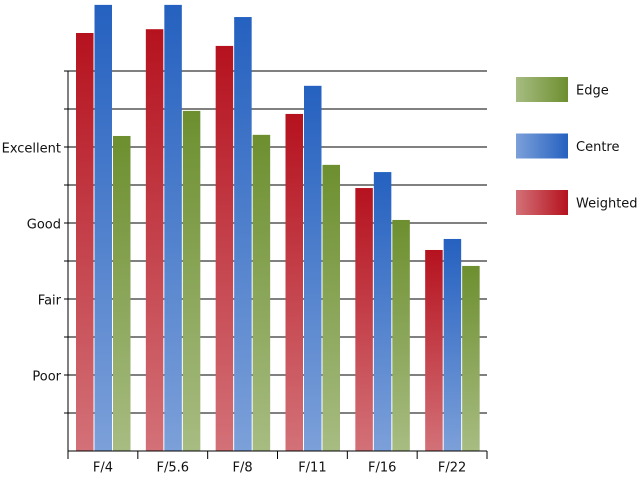 The height and width of the screenshot is (480, 640). Describe the element at coordinates (31, 149) in the screenshot. I see `y-tick-label: Excellent` at that location.